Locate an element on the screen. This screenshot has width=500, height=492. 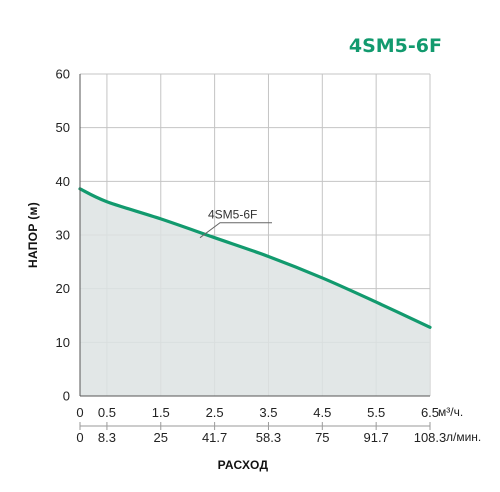
series-label: 4SM5-6F is located at coordinates (232, 215).